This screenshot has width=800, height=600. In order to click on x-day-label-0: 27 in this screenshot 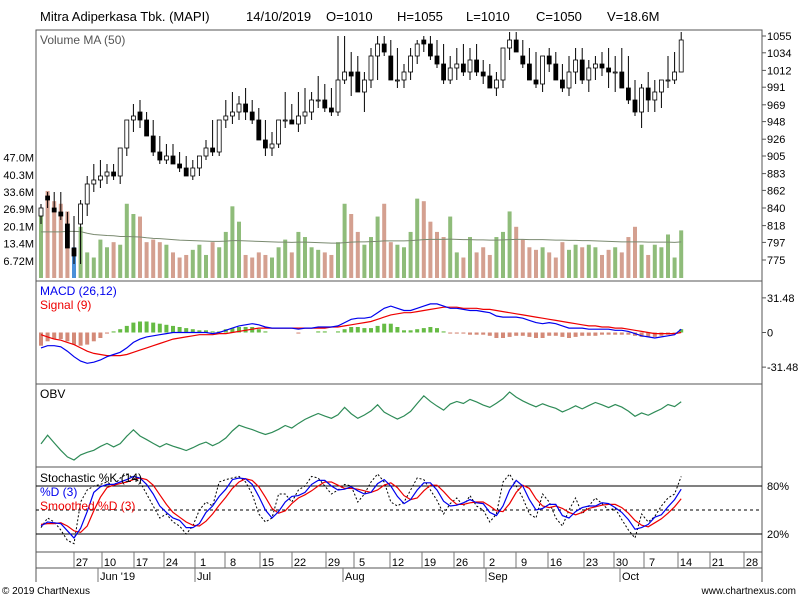, I will do `click(82, 563)`.